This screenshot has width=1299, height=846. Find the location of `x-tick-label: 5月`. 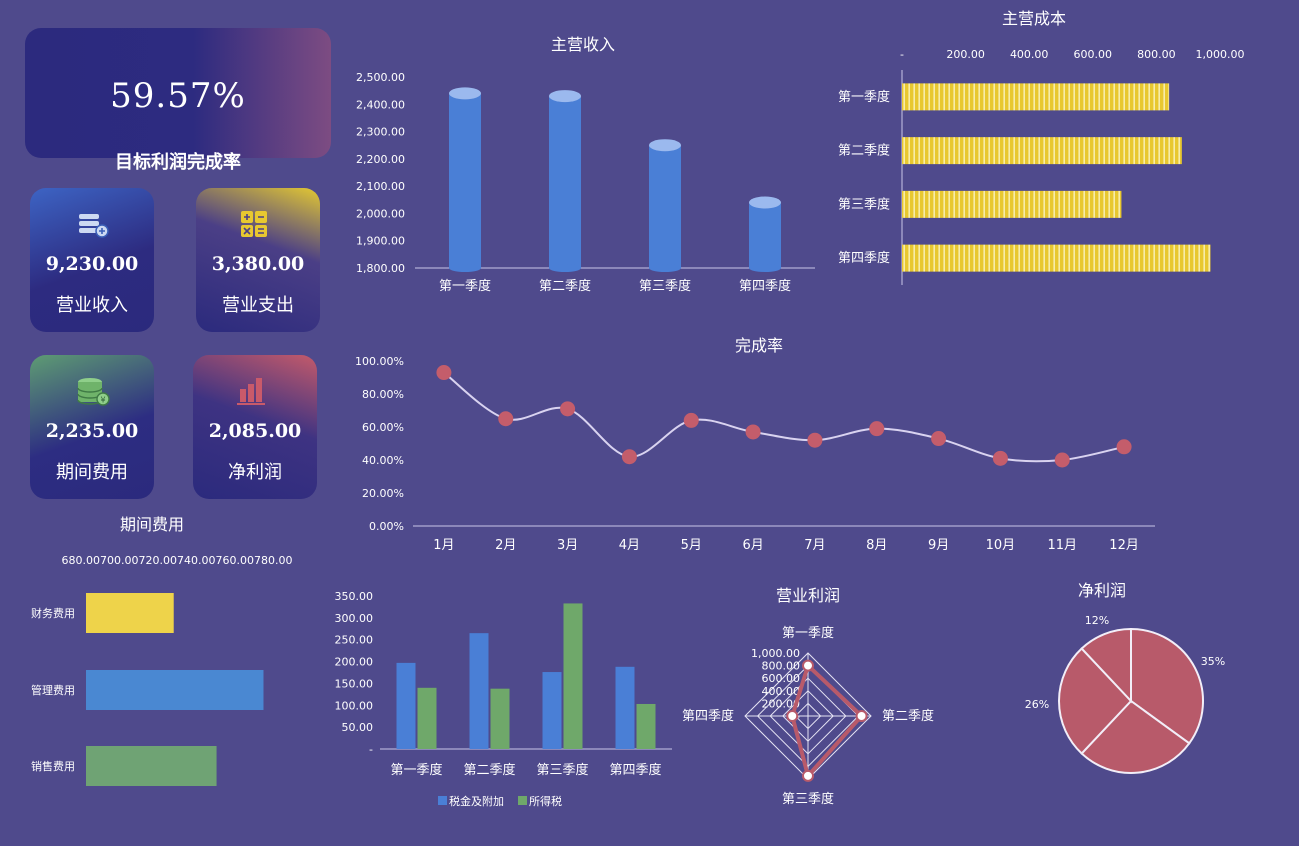

x-tick-label: 5月 is located at coordinates (691, 545).